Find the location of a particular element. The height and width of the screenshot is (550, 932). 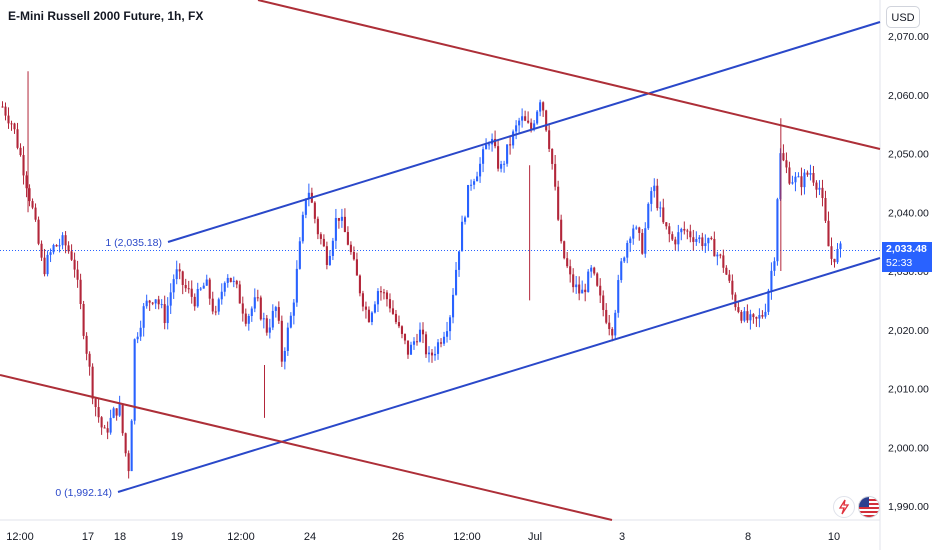

x-tick-label: 8 is located at coordinates (748, 537).